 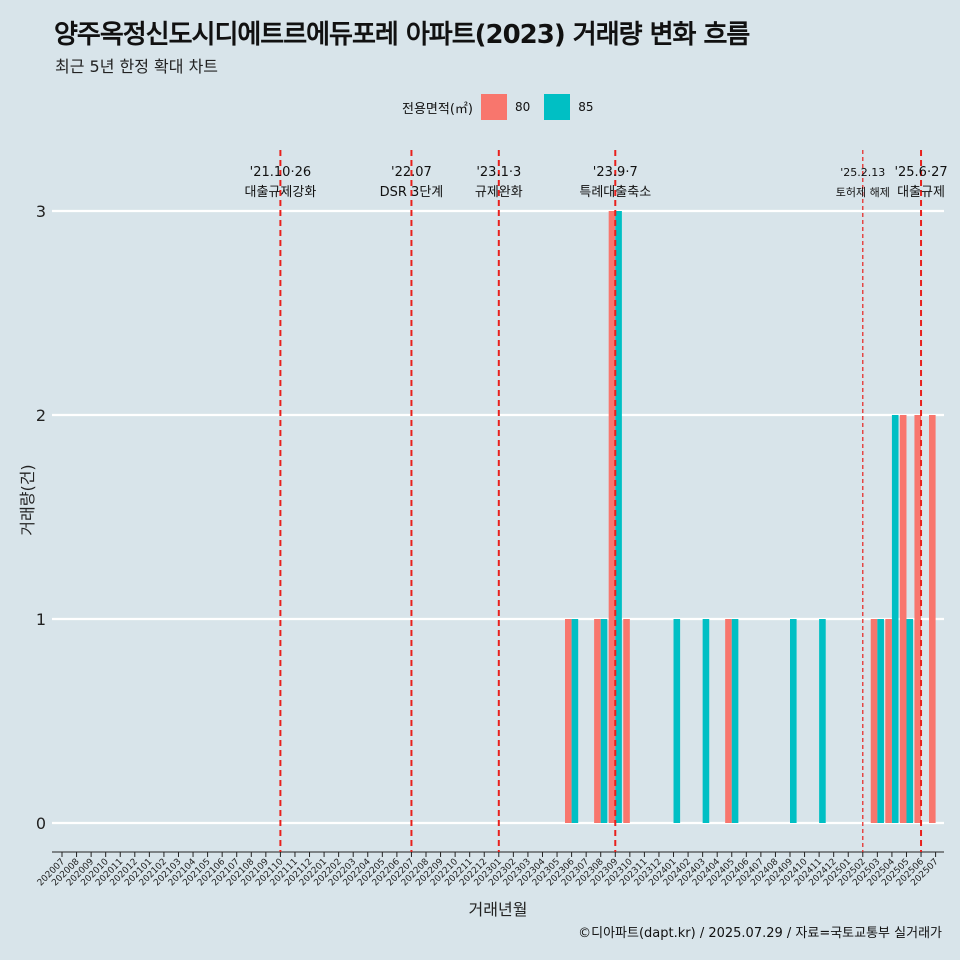 I want to click on event-desc-label: 규제완화, so click(x=499, y=192).